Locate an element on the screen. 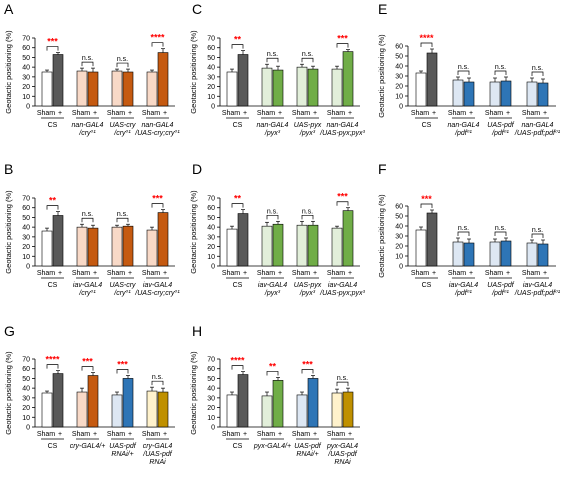  panel-letter: G is located at coordinates (9, 331).